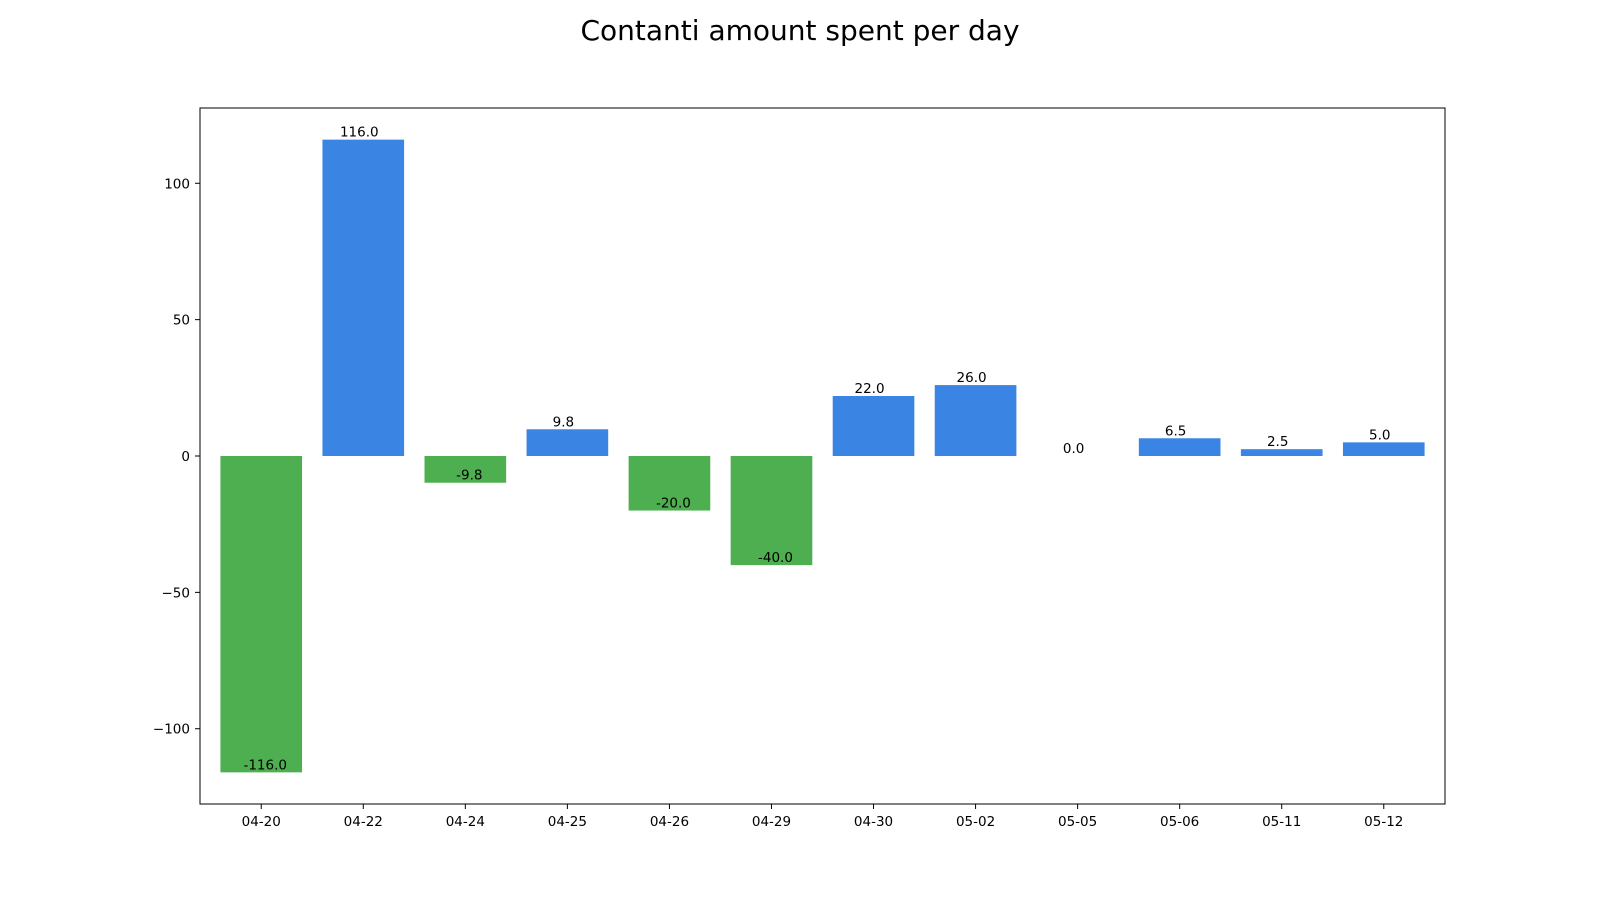 This screenshot has width=1600, height=900. Describe the element at coordinates (185, 457) in the screenshot. I see `y-tick-label-0: 0` at that location.